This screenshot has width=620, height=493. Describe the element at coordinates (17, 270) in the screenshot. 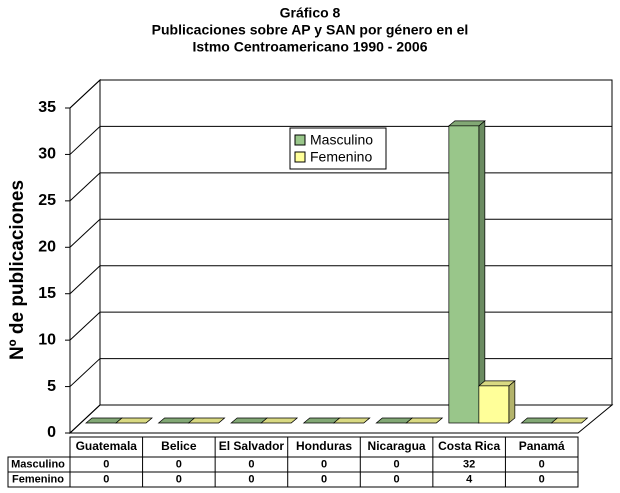

I see `y-axis-label: Nº de publicaciones` at that location.